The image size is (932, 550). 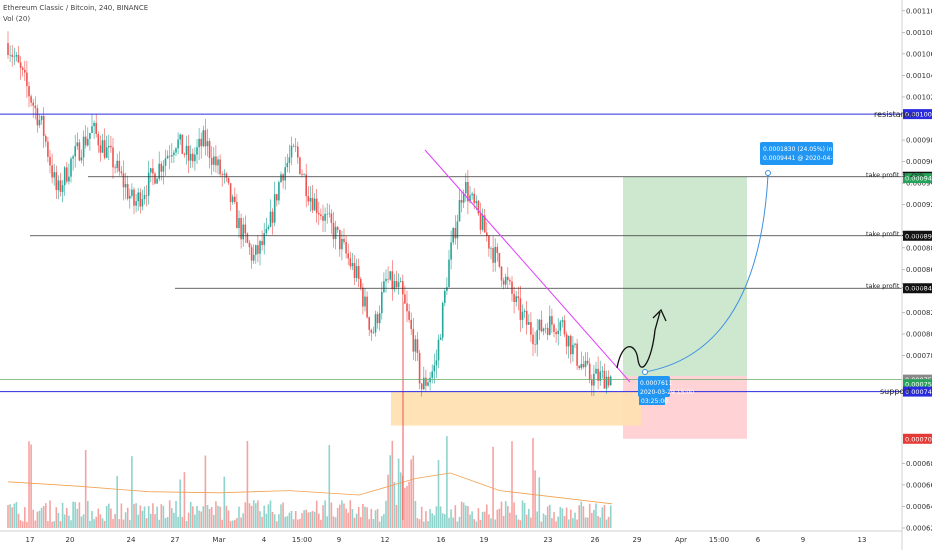 I want to click on price-tag-text: 0.0007579, so click(x=918, y=385).